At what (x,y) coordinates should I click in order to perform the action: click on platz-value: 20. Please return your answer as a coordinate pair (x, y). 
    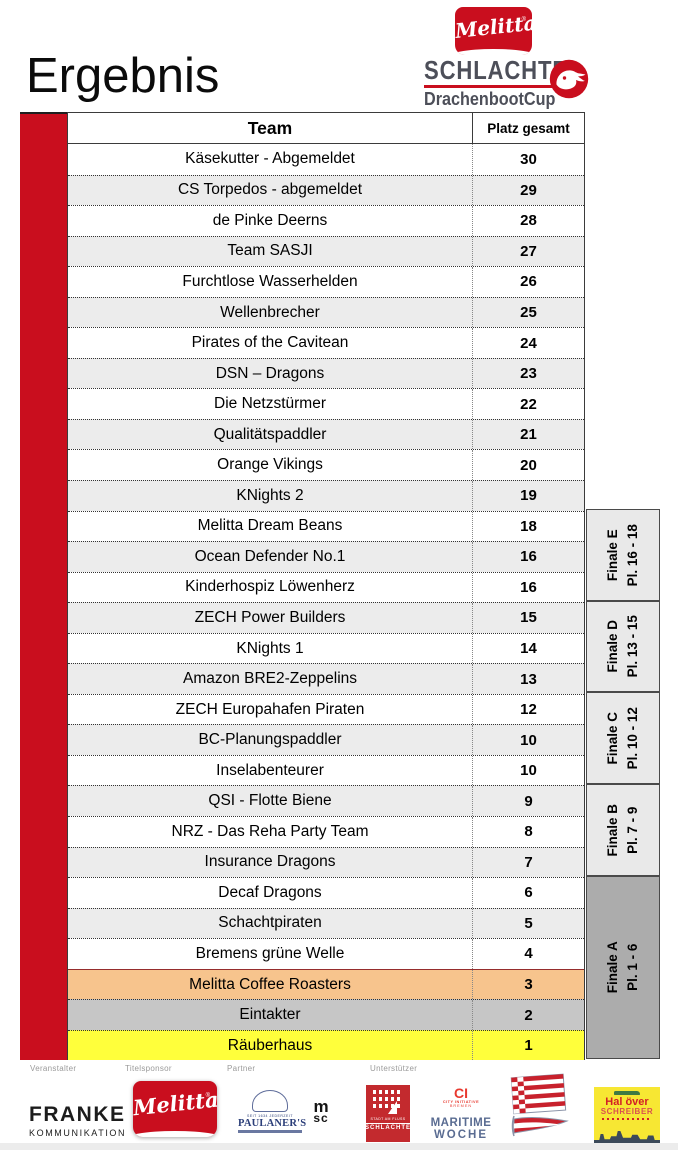
    Looking at the image, I should click on (528, 465).